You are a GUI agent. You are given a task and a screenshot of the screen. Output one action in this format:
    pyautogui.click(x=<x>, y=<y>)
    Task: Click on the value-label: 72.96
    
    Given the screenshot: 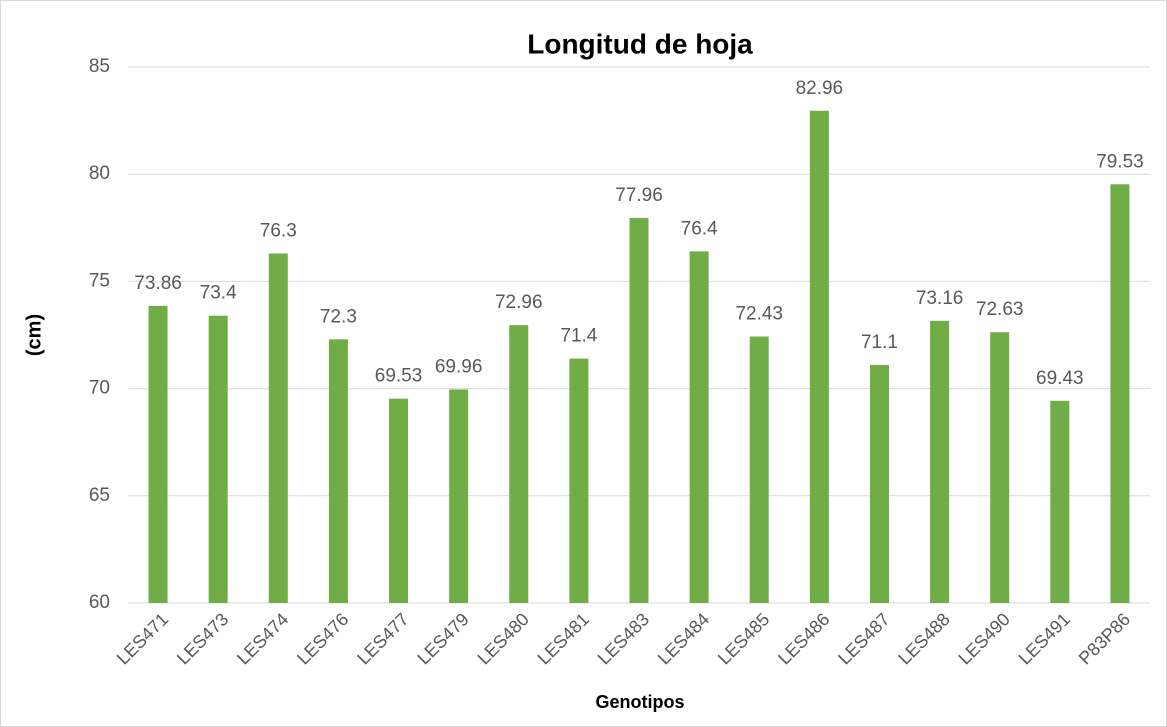 What is the action you would take?
    pyautogui.click(x=519, y=302)
    